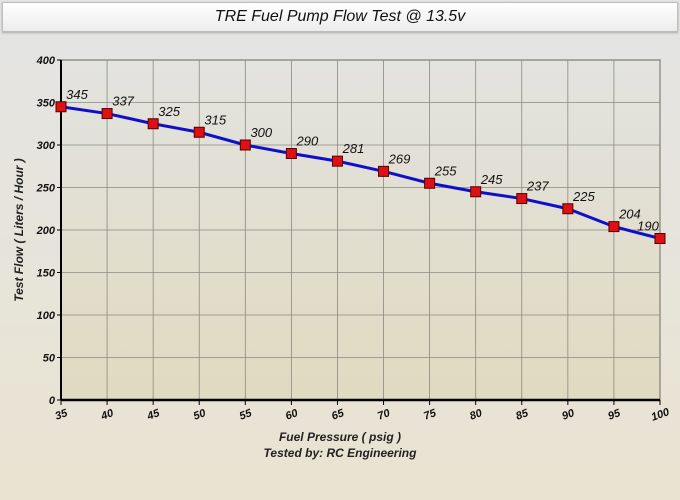  Describe the element at coordinates (648, 226) in the screenshot. I see `data-label: 190` at that location.